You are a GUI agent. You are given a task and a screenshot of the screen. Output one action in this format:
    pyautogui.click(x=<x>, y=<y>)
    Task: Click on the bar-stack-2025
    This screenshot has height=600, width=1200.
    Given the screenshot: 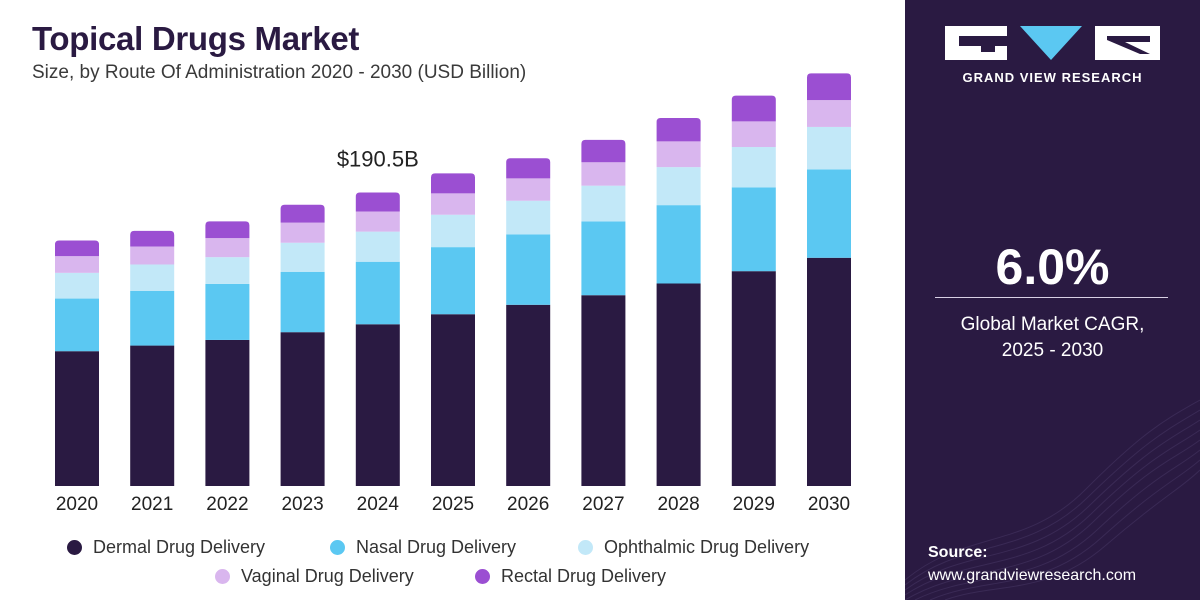 What is the action you would take?
    pyautogui.click(x=453, y=329)
    